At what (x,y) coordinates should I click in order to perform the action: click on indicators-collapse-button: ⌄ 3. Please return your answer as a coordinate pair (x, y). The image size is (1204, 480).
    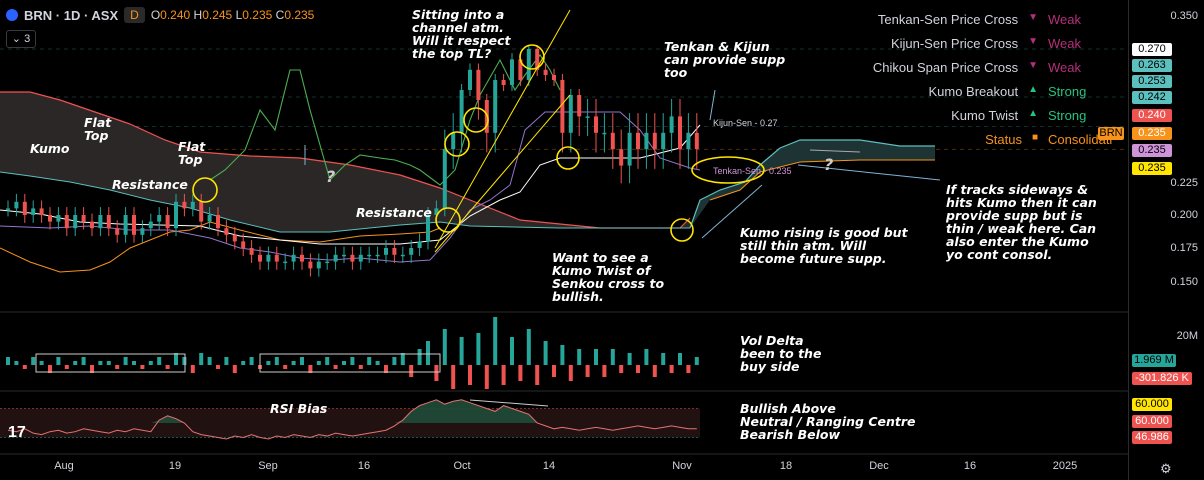
    Looking at the image, I should click on (21, 39).